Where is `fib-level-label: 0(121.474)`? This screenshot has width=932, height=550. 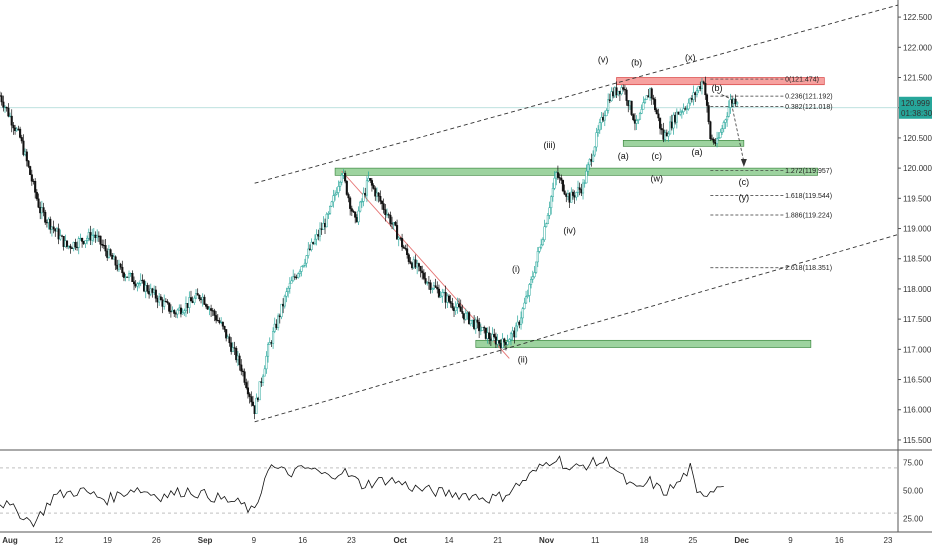 fib-level-label: 0(121.474) is located at coordinates (802, 80).